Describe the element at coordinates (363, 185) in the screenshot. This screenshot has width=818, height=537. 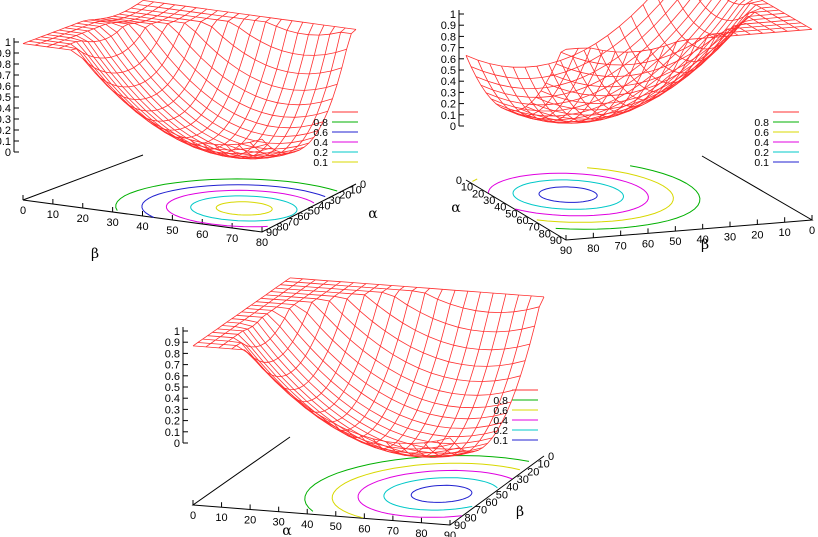
I see `side-axis-tick-label: 0` at that location.